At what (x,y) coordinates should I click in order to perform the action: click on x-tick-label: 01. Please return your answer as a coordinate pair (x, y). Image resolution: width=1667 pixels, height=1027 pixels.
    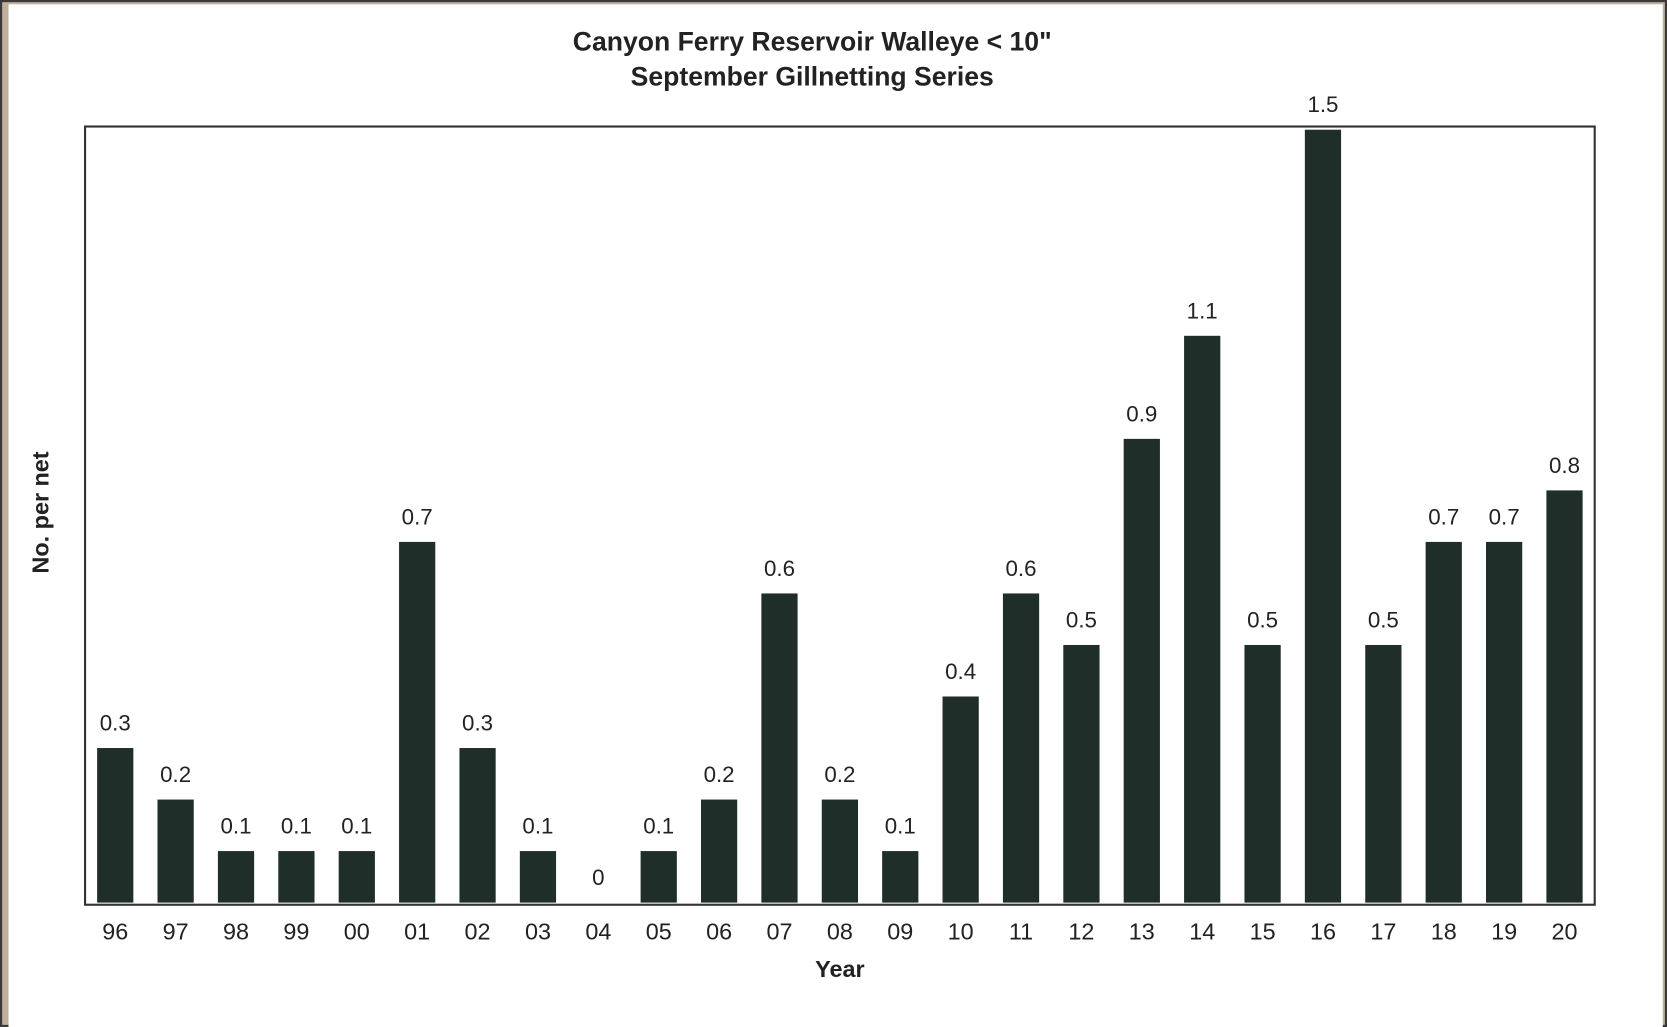
    Looking at the image, I should click on (417, 932).